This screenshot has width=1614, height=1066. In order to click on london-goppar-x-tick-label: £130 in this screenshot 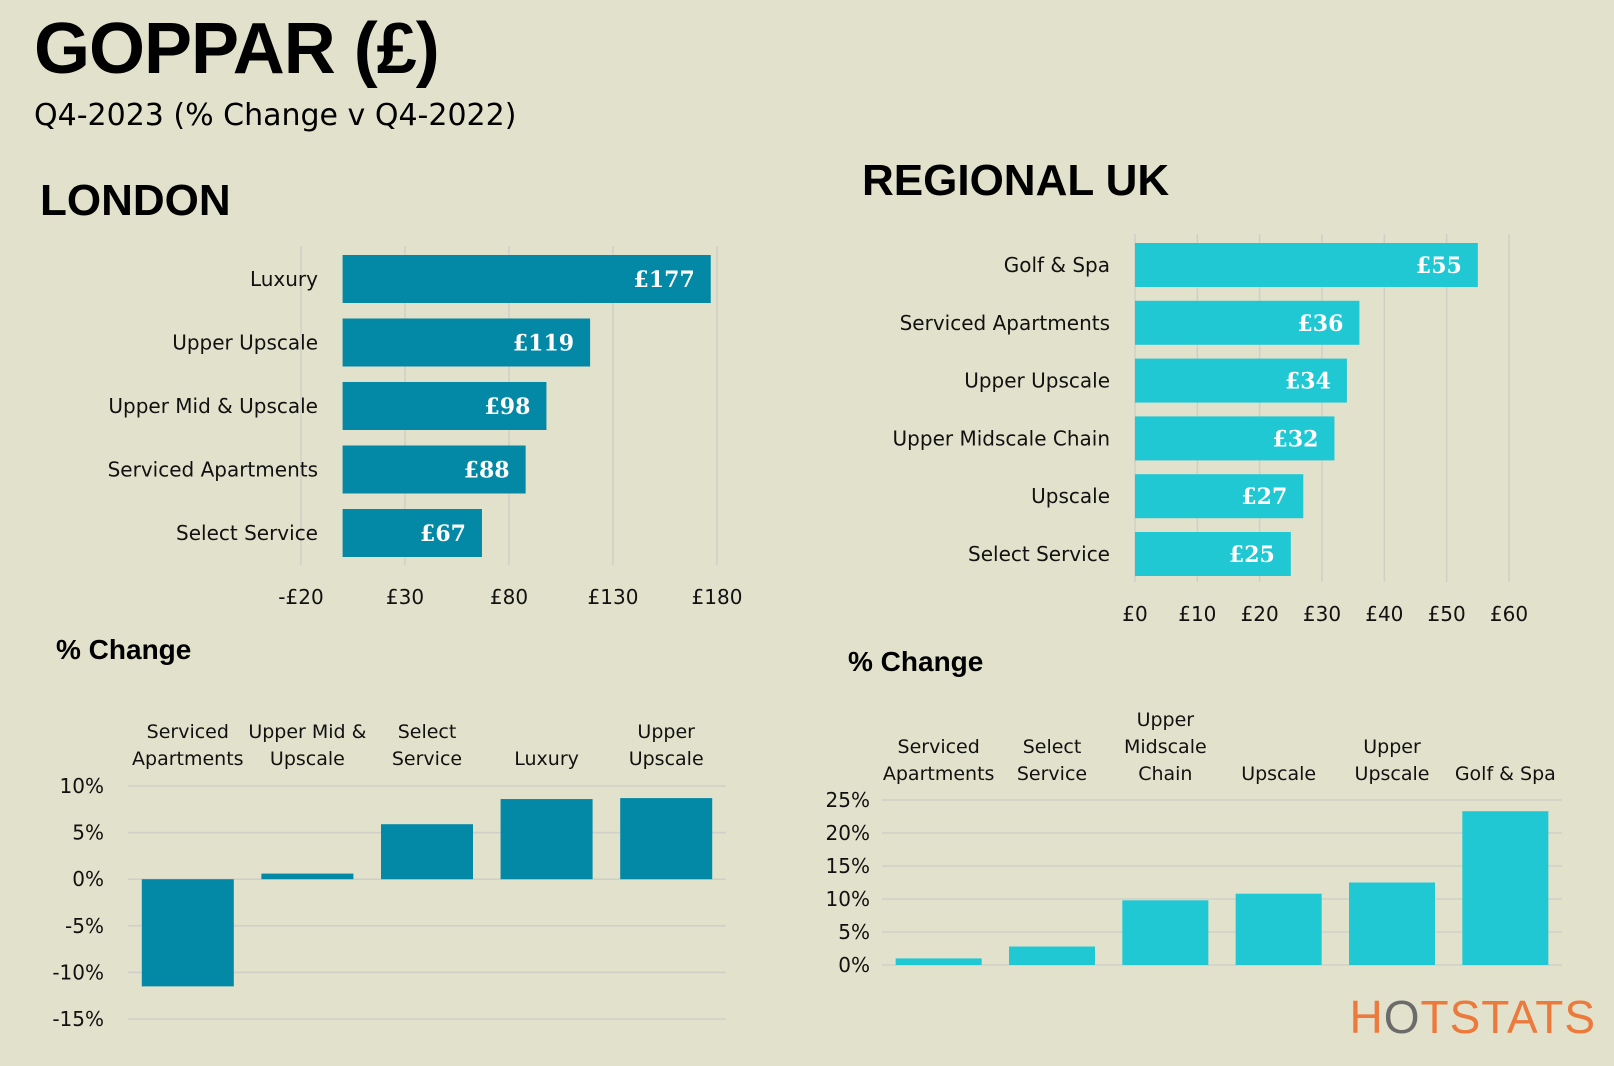, I will do `click(613, 597)`.